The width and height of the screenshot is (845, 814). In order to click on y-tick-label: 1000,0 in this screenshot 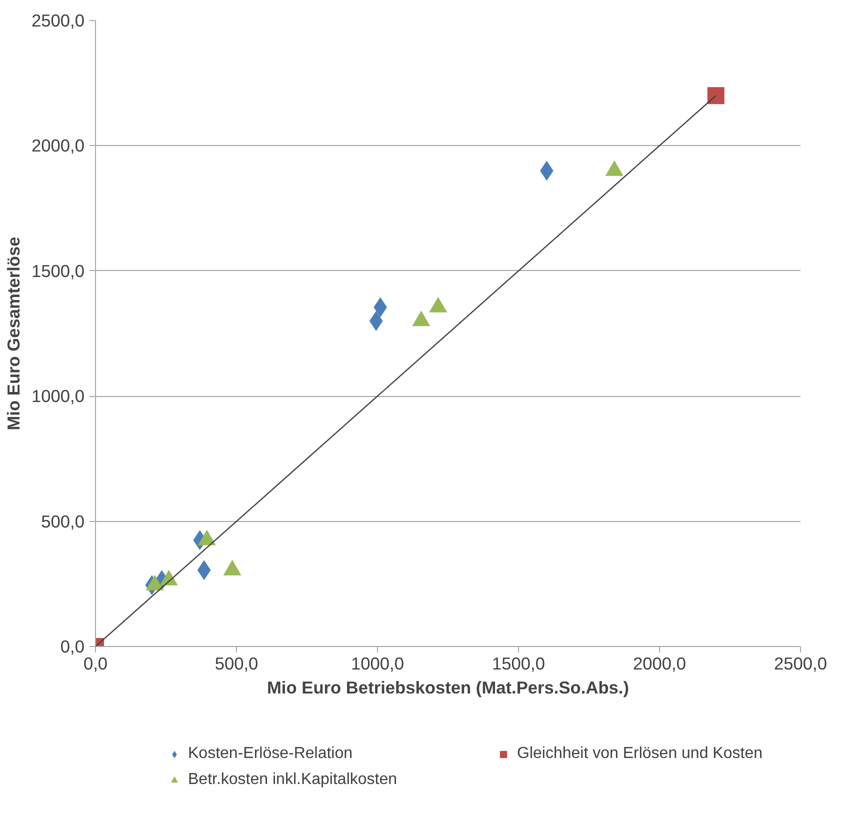, I will do `click(58, 396)`.